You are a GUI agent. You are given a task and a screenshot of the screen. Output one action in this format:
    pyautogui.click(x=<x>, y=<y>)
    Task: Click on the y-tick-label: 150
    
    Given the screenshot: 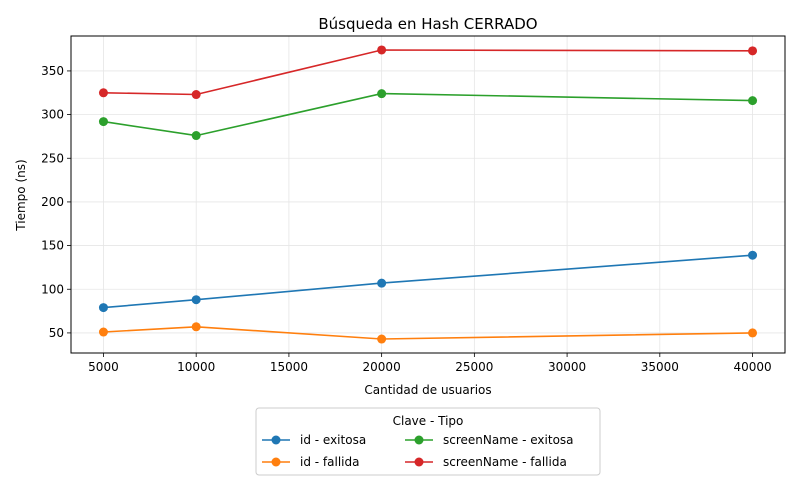 What is the action you would take?
    pyautogui.click(x=52, y=246)
    